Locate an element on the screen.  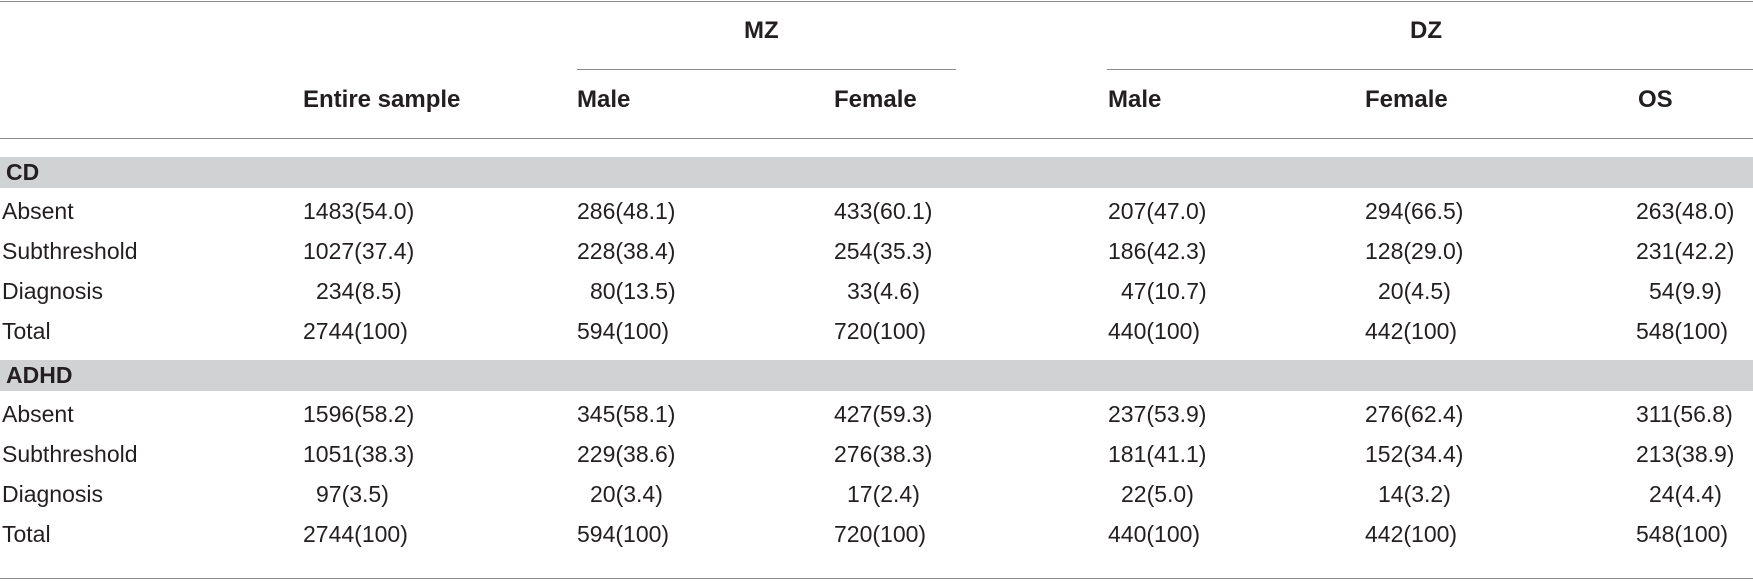
cell-entire-sample: 1596(58.2) is located at coordinates (359, 414).